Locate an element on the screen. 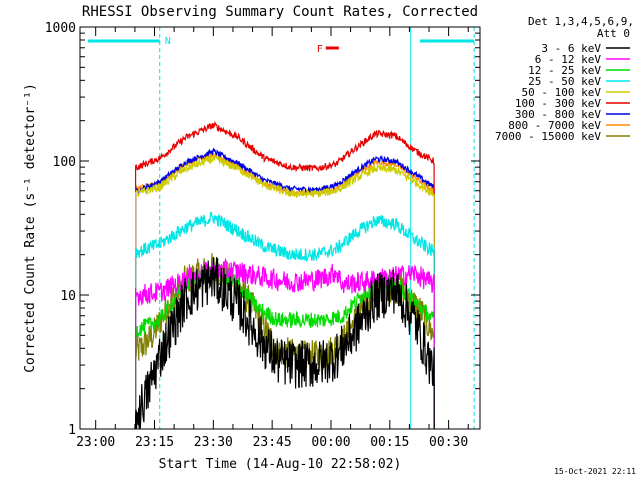  x-tick-label-2: 23:30 is located at coordinates (213, 442).